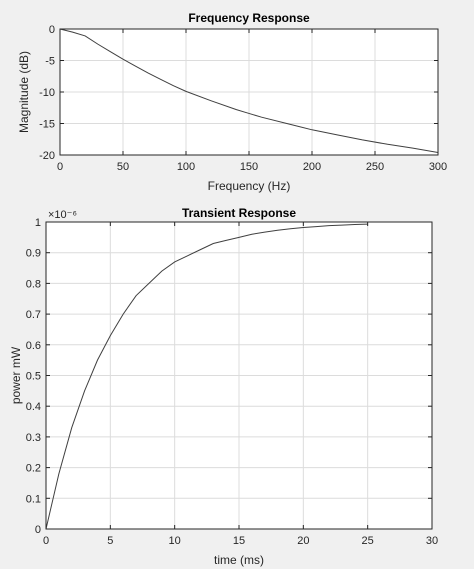  What do you see at coordinates (38, 530) in the screenshot?
I see `transient-y-tick-label: 0` at bounding box center [38, 530].